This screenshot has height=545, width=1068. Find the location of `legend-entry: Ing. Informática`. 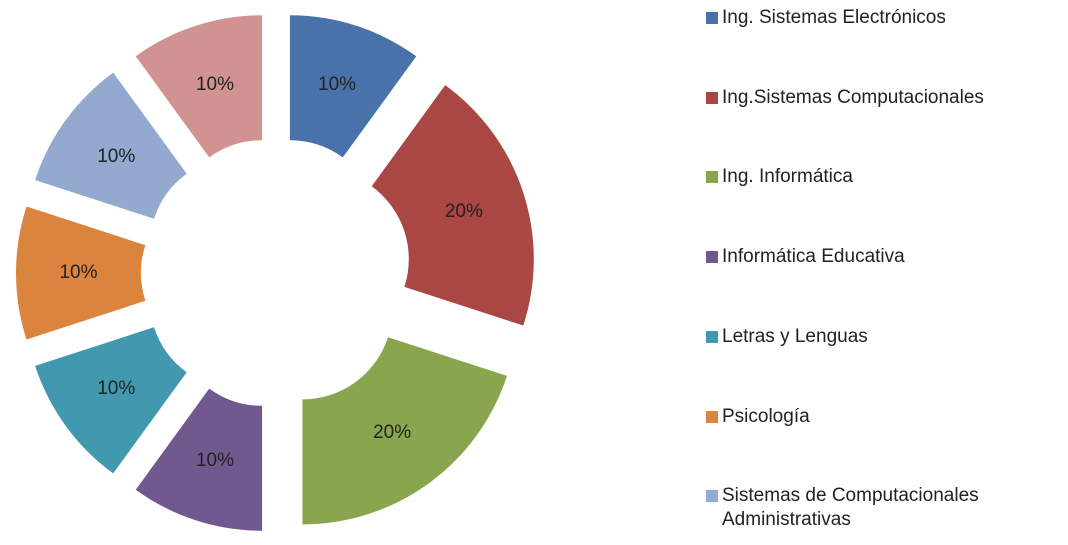

legend-entry: Ing. Informática is located at coordinates (876, 177).